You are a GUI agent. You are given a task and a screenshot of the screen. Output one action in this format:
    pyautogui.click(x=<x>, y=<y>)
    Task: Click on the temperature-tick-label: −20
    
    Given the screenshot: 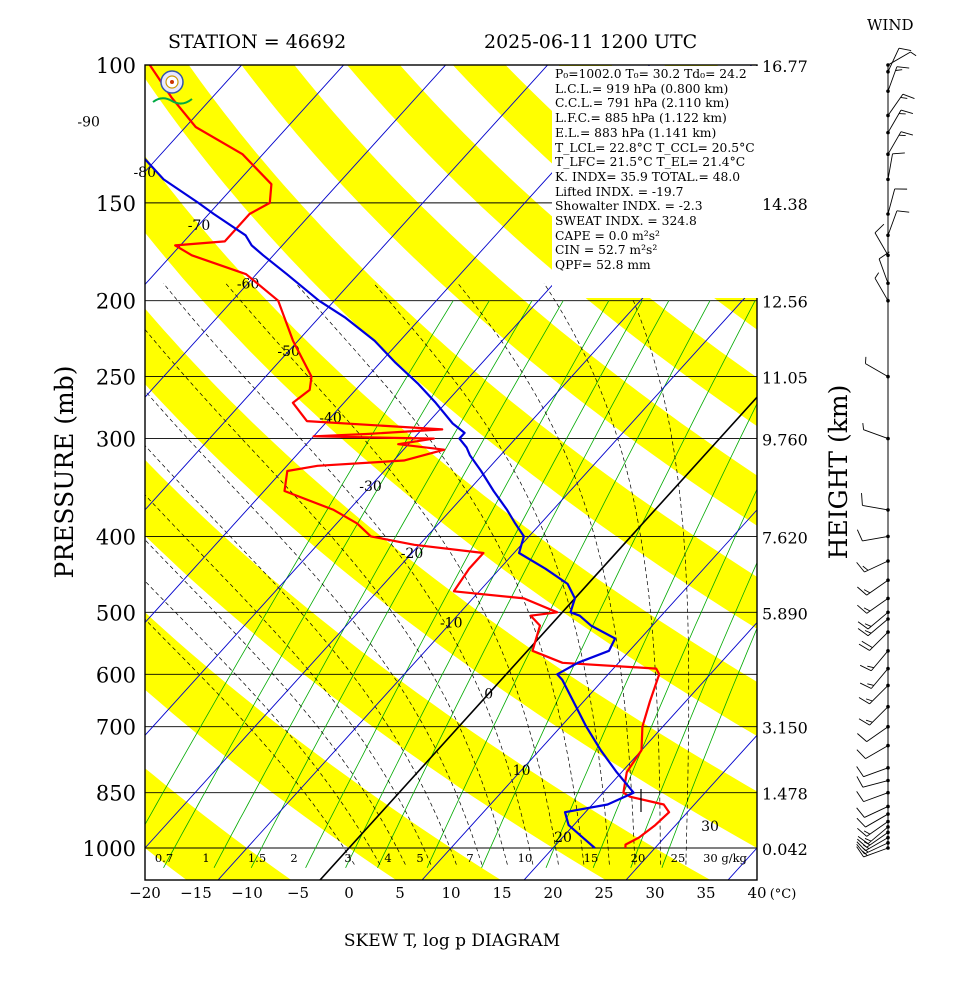 What is the action you would take?
    pyautogui.click(x=145, y=893)
    